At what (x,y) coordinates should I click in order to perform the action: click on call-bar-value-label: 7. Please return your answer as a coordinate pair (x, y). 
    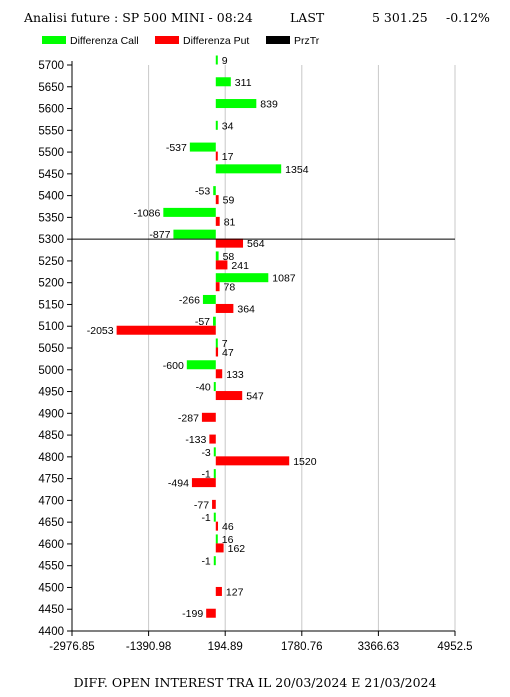
    Looking at the image, I should click on (225, 344).